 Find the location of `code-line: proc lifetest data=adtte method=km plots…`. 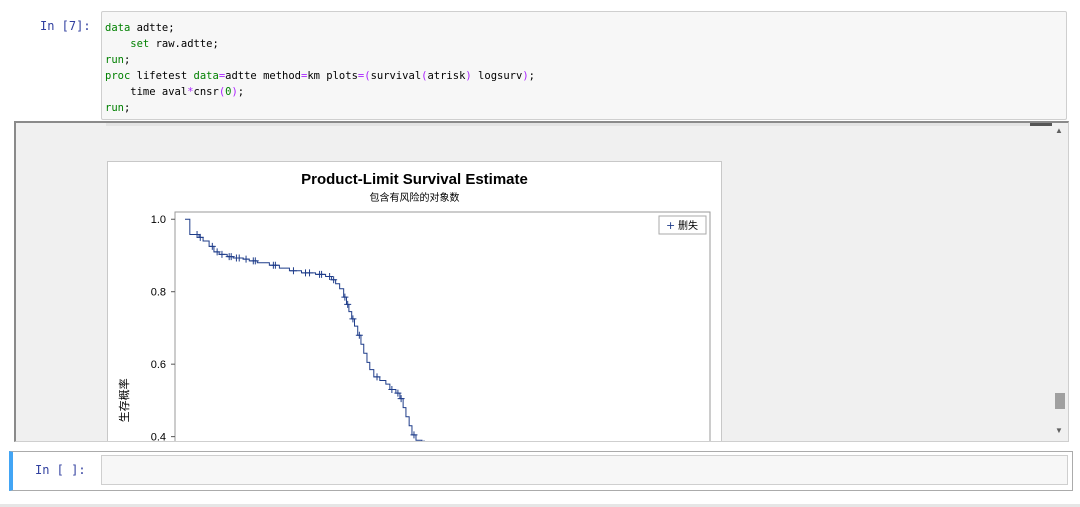

code-line: proc lifetest data=adtte method=km plots… is located at coordinates (320, 76).